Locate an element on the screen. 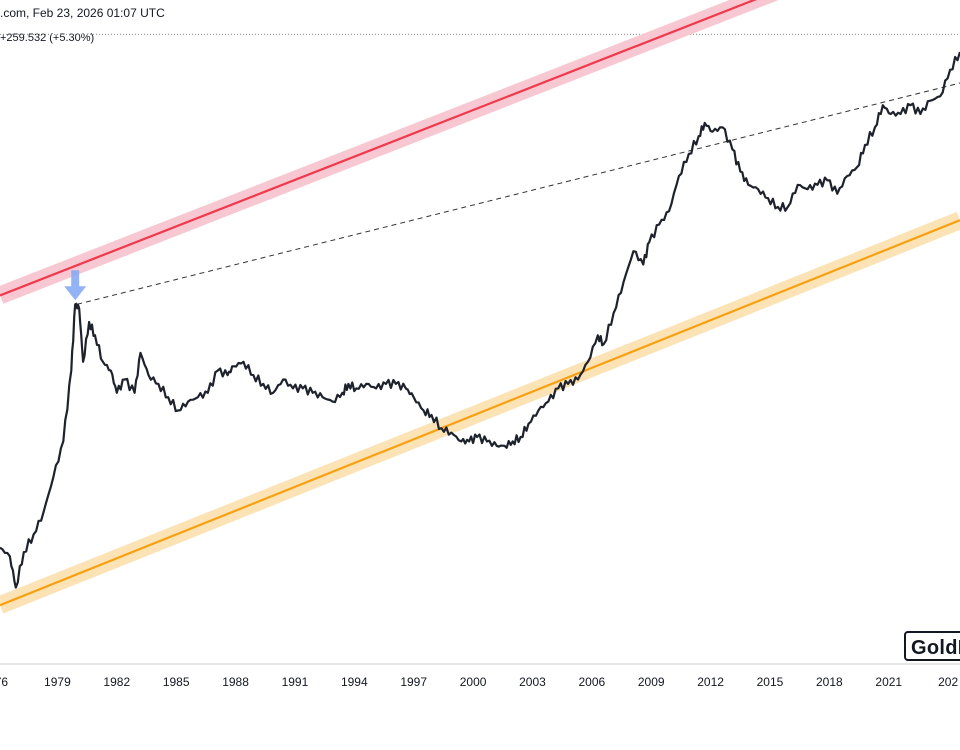 Image resolution: width=960 pixels, height=750 pixels. annotations is located at coordinates (75, 285).